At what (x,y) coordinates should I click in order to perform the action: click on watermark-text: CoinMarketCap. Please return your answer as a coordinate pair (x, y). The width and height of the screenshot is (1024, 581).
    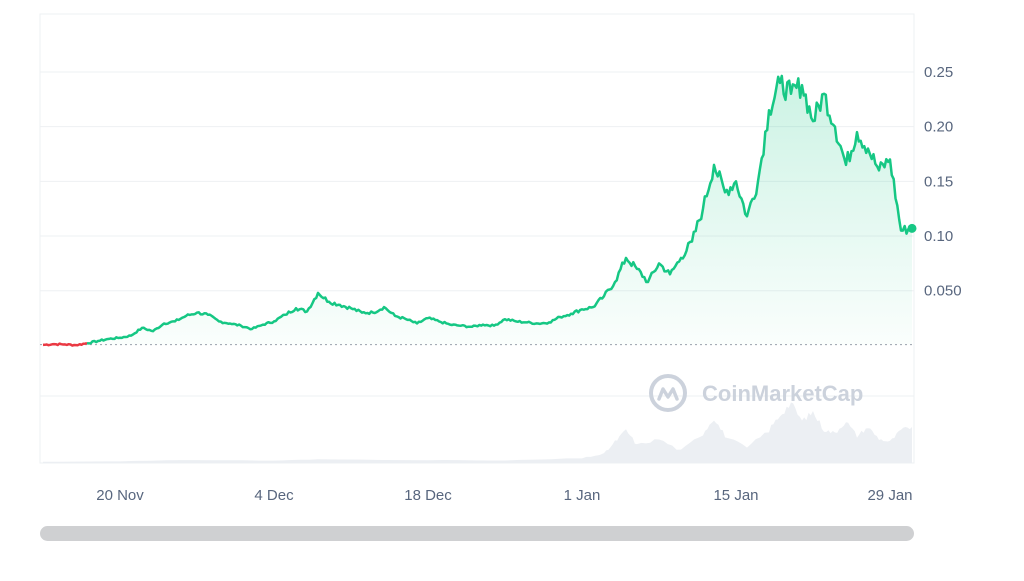
    Looking at the image, I should click on (782, 393).